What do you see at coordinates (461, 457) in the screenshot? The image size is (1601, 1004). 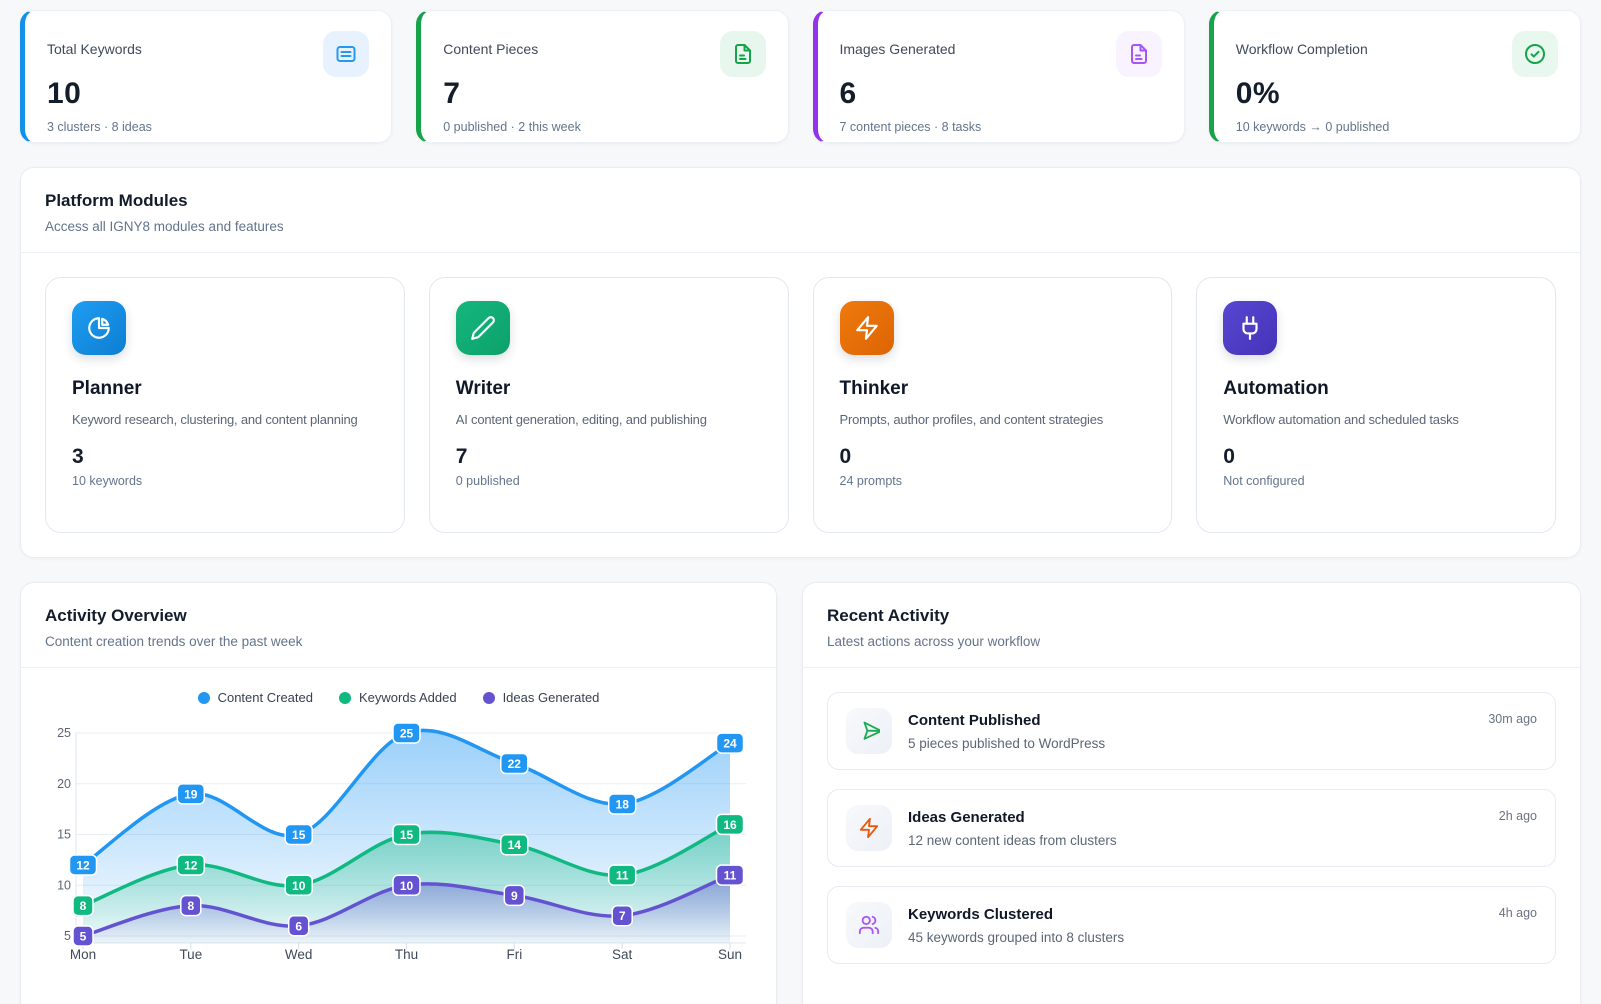 I see `module-stat-value: 7` at bounding box center [461, 457].